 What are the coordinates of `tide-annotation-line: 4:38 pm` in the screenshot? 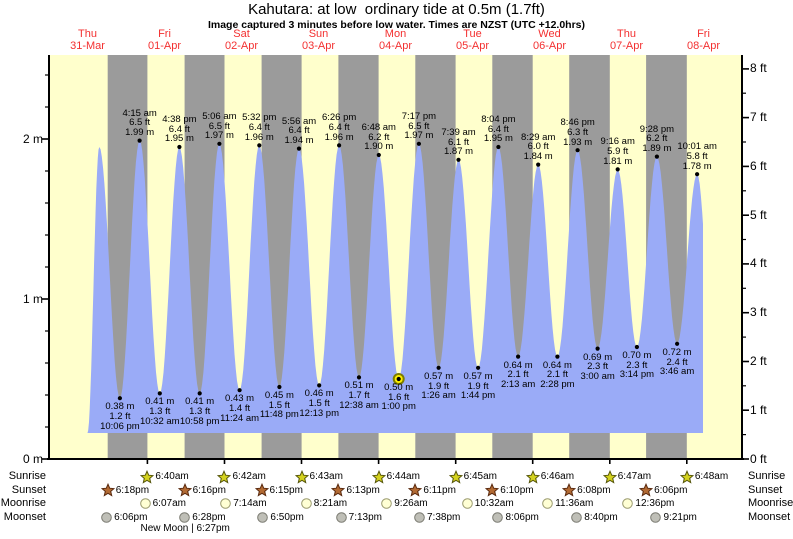 It's located at (179, 119).